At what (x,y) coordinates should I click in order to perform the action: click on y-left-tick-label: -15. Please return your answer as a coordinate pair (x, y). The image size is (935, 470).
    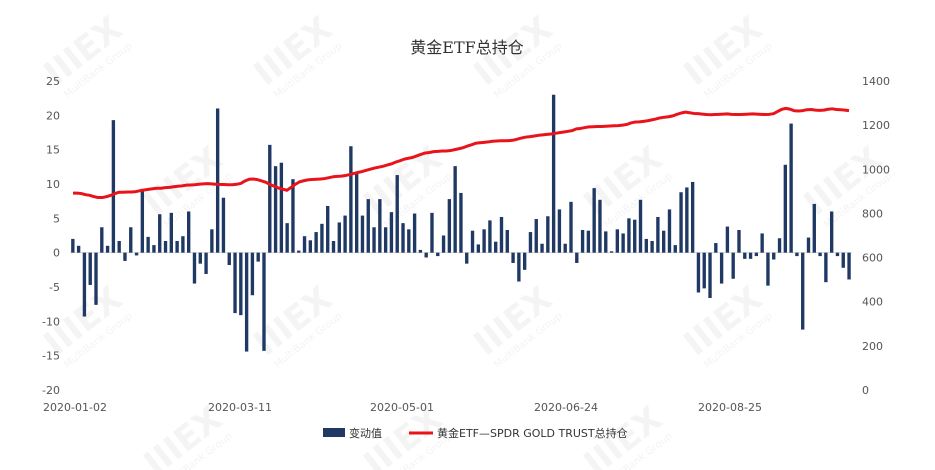
    Looking at the image, I should click on (51, 356).